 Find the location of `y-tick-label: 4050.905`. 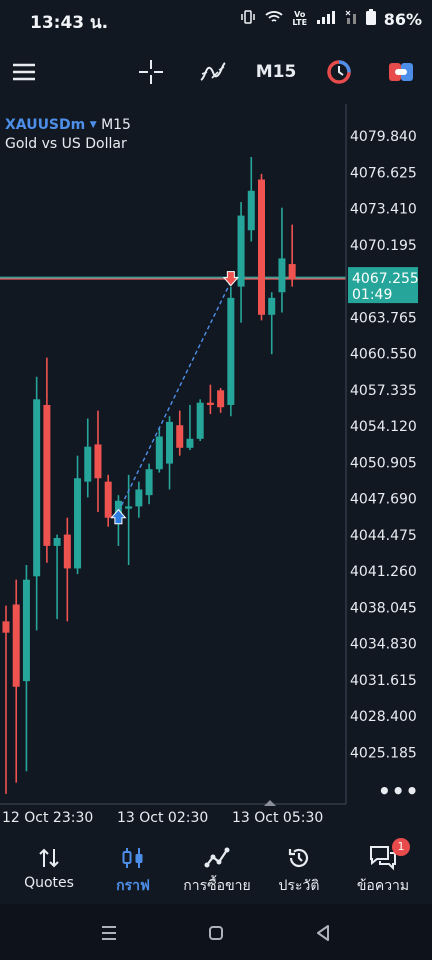

y-tick-label: 4050.905 is located at coordinates (383, 463).